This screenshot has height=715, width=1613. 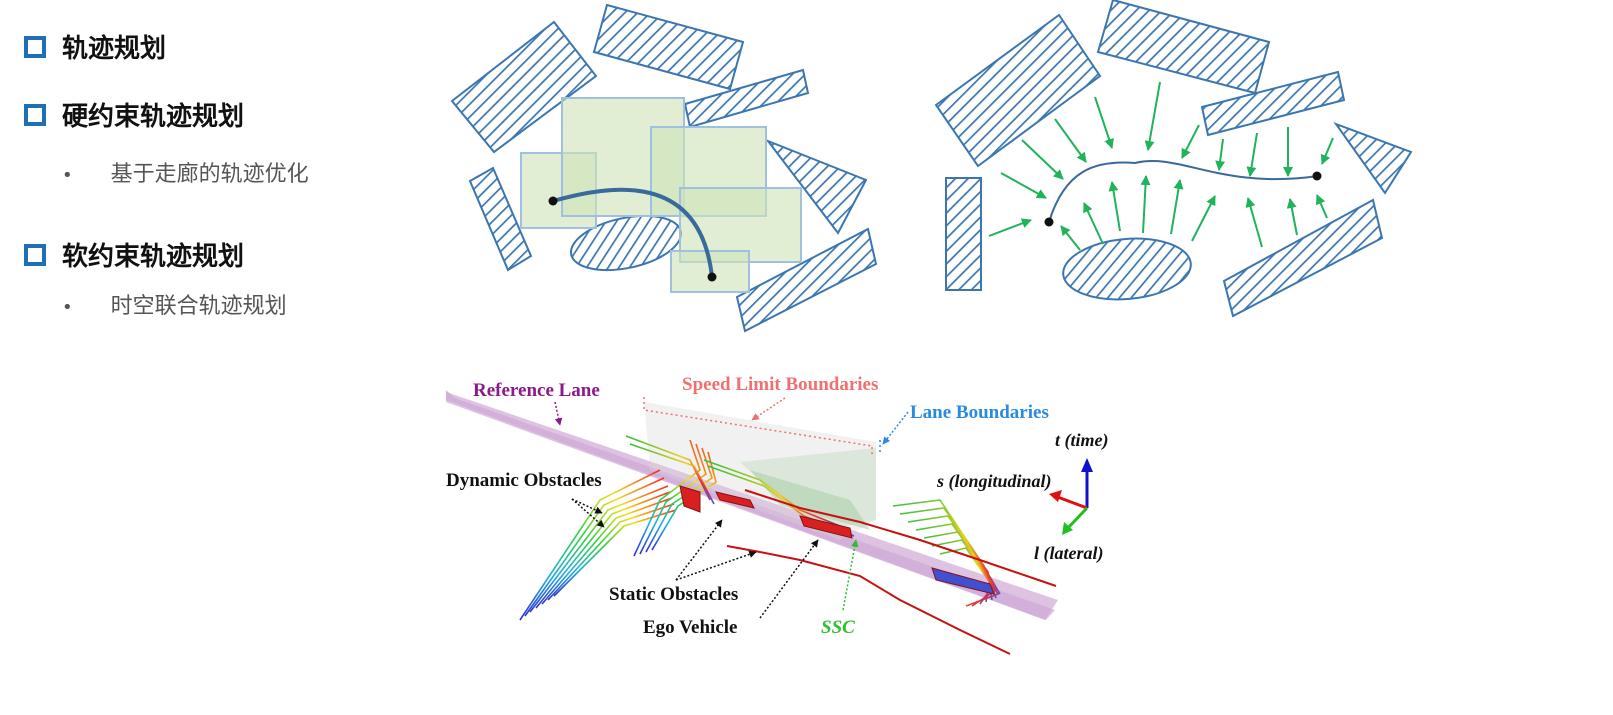 What do you see at coordinates (895, 428) in the screenshot?
I see `lane-boundary-pointer` at bounding box center [895, 428].